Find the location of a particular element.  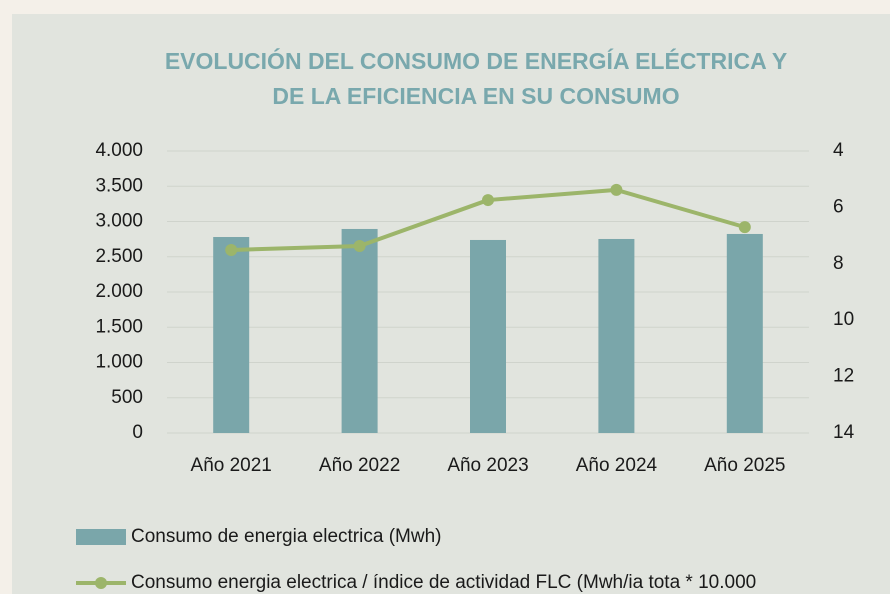

y-tick-label: 0 is located at coordinates (137, 432).